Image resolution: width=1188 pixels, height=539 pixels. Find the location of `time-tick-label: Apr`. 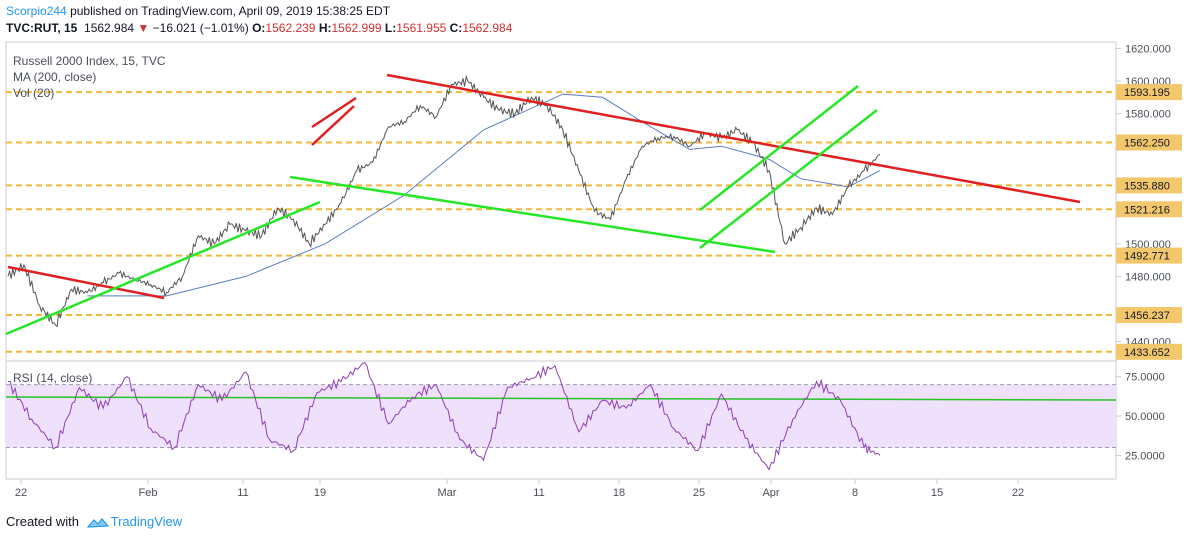

time-tick-label: Apr is located at coordinates (770, 492).